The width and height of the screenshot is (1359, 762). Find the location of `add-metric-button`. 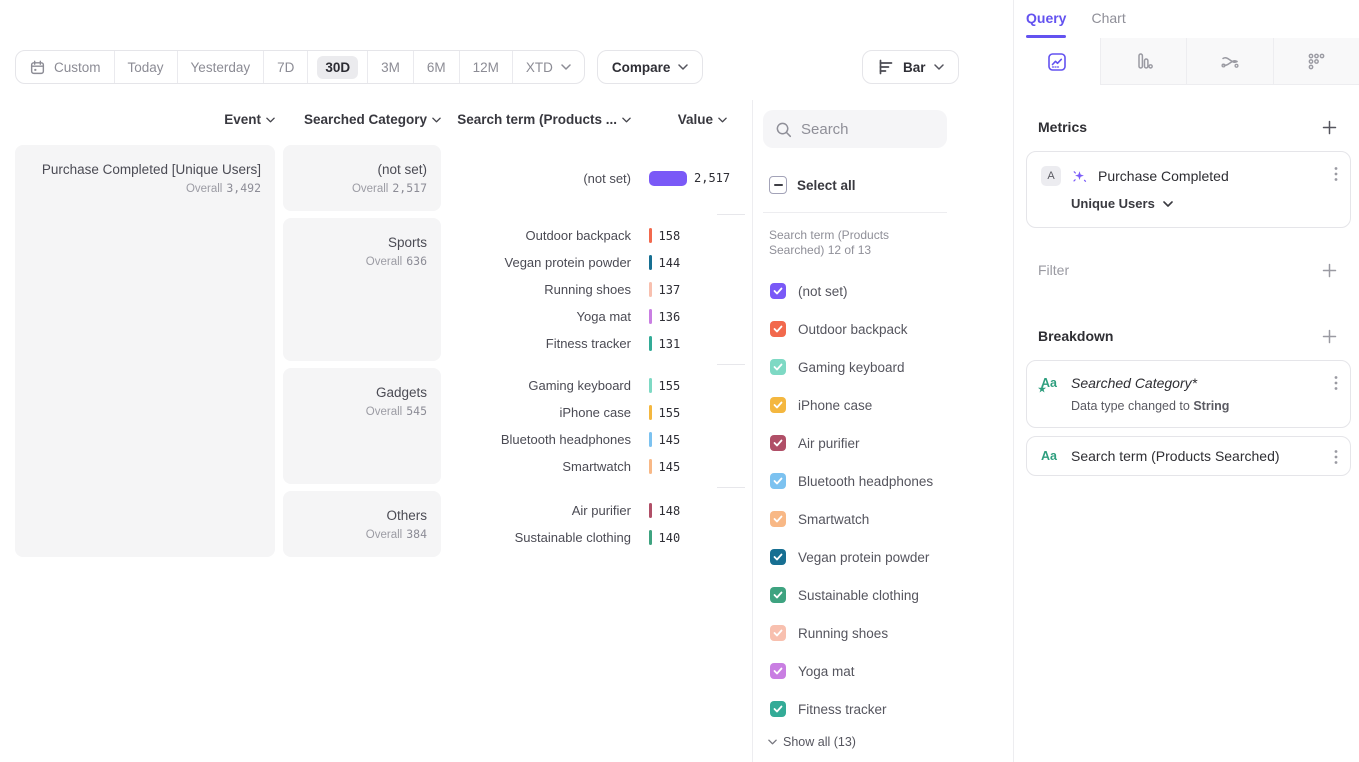

add-metric-button is located at coordinates (1329, 127).